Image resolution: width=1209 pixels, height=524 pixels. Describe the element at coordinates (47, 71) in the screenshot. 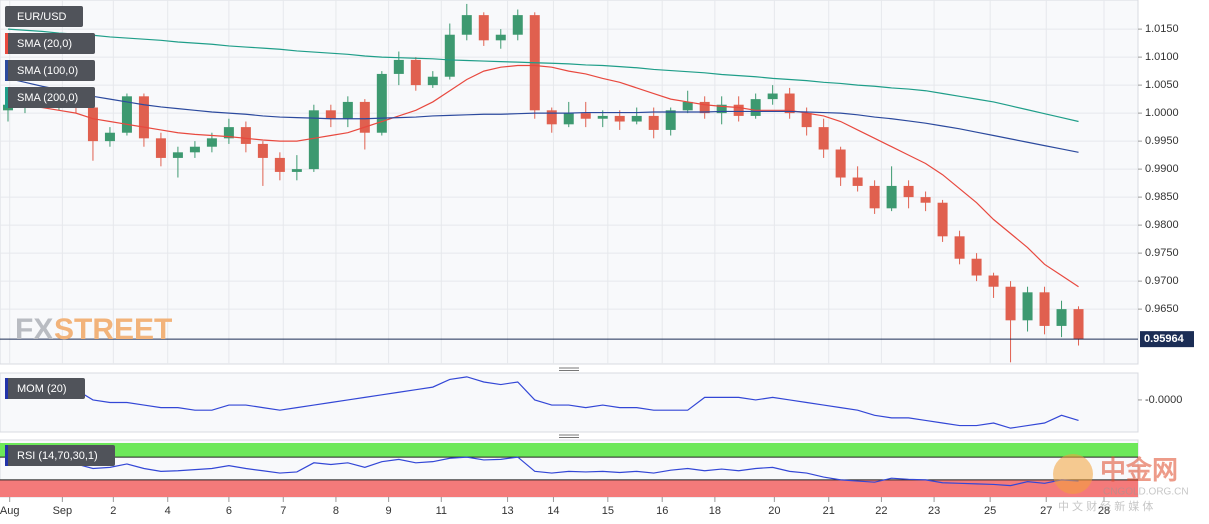

I see `legend-label: SMA (100,0)` at that location.